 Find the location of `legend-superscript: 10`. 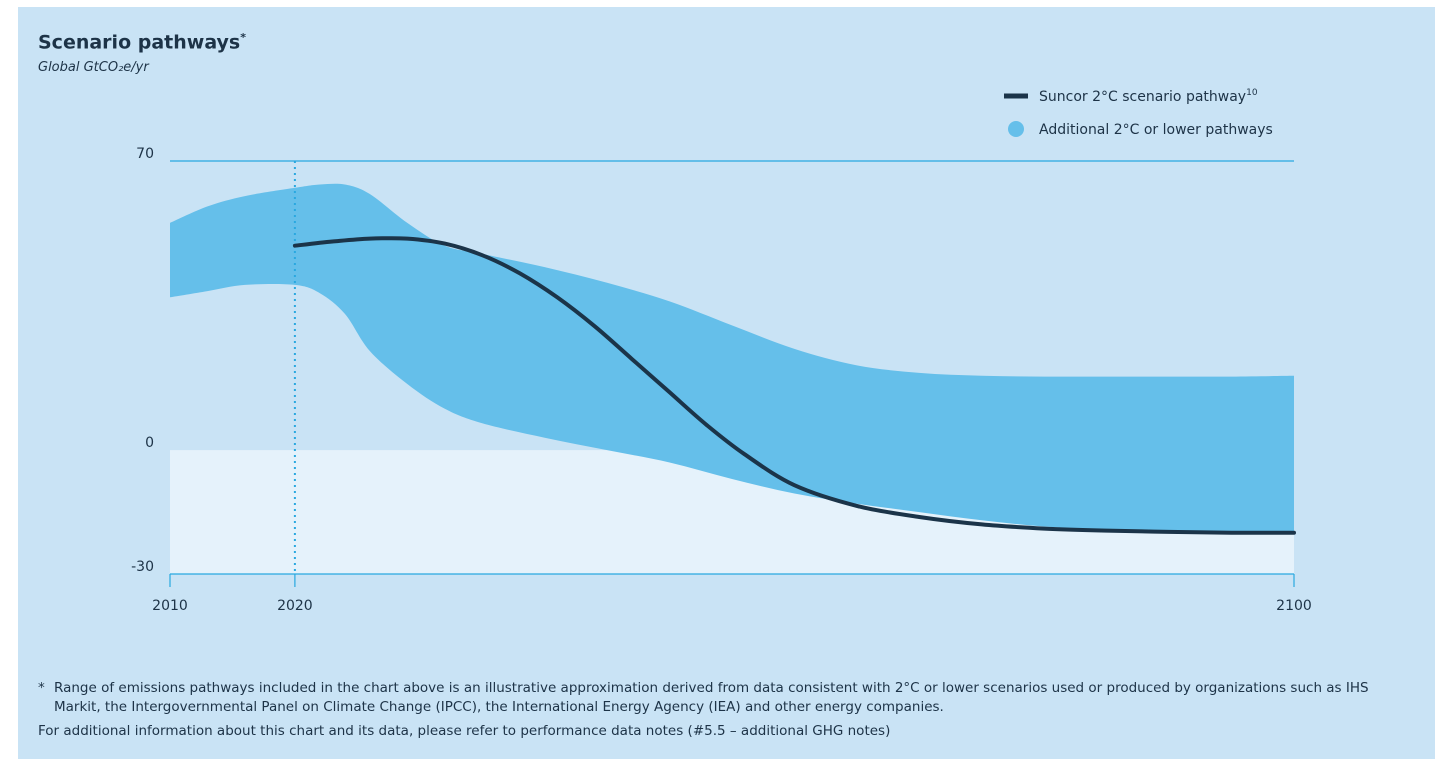

legend-superscript: 10 is located at coordinates (1252, 93).